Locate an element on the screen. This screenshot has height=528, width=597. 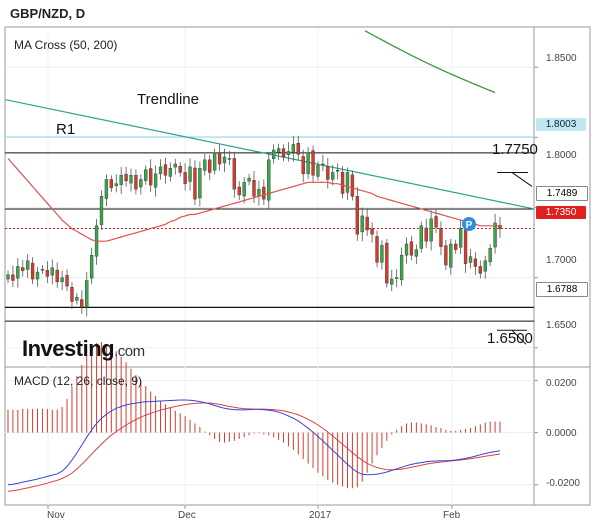
investing-logo: Investing.com is located at coordinates (83, 349).